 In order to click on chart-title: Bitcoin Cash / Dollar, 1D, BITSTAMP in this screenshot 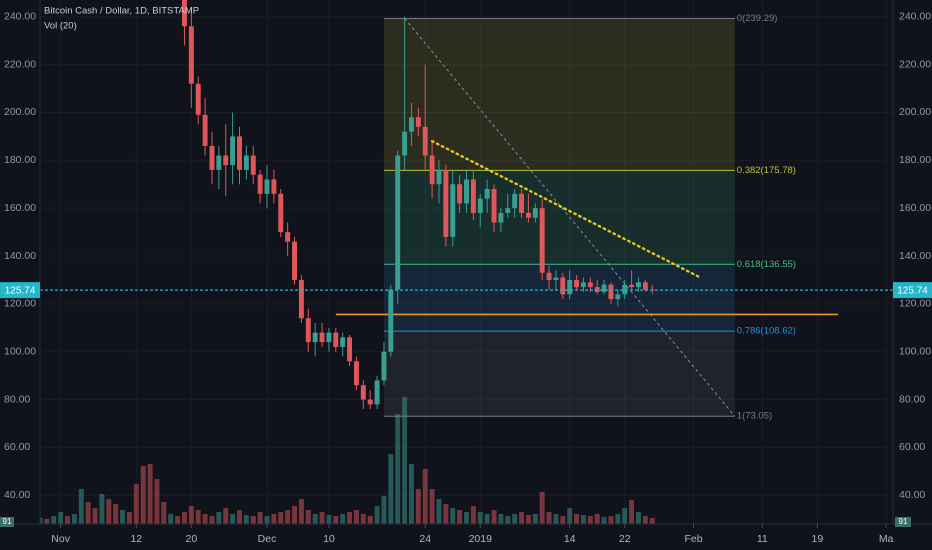, I will do `click(121, 11)`.